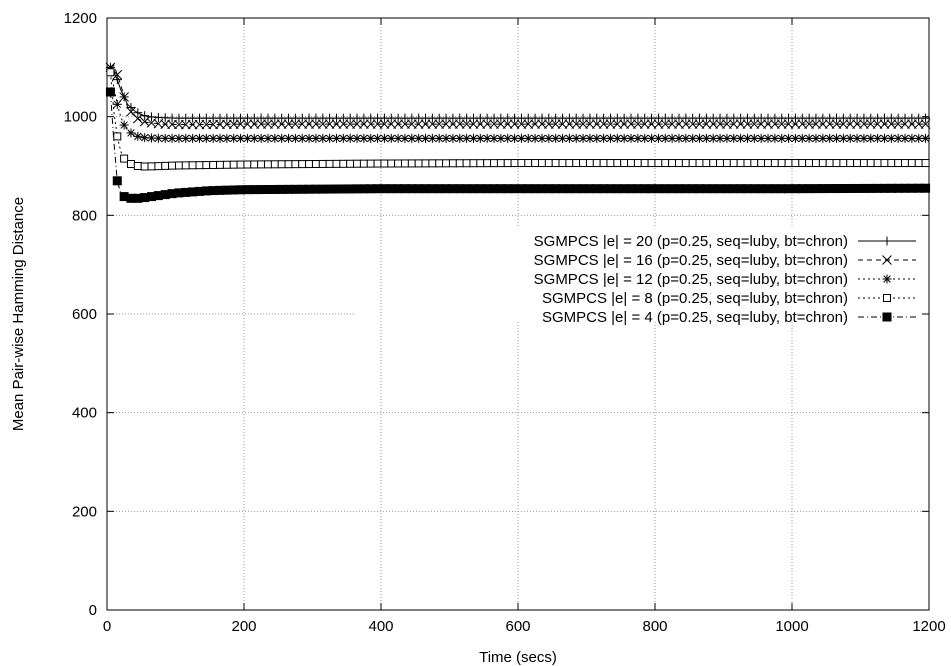  What do you see at coordinates (84, 215) in the screenshot?
I see `y-tick-label: 800` at bounding box center [84, 215].